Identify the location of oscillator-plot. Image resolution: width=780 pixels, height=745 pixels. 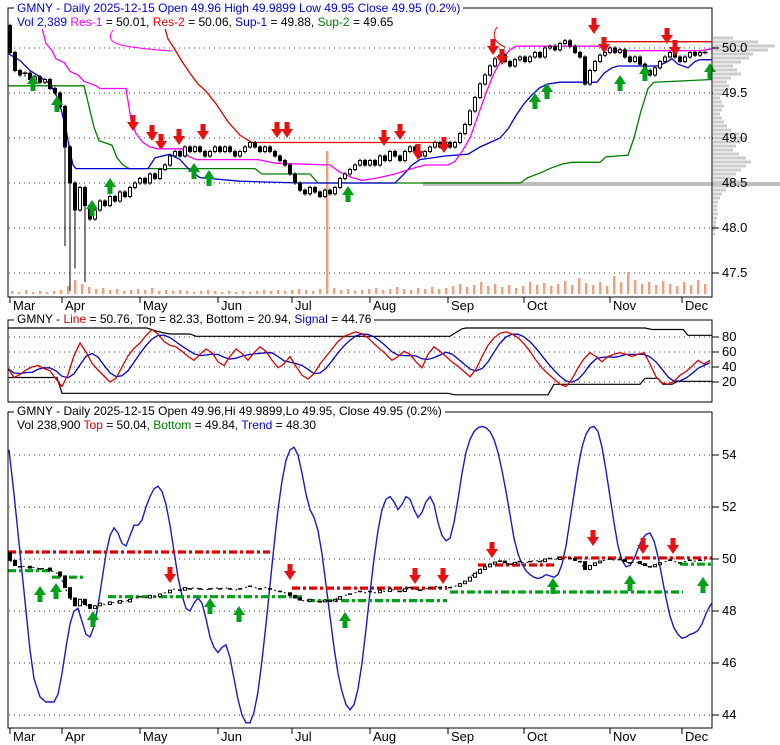
(359, 361).